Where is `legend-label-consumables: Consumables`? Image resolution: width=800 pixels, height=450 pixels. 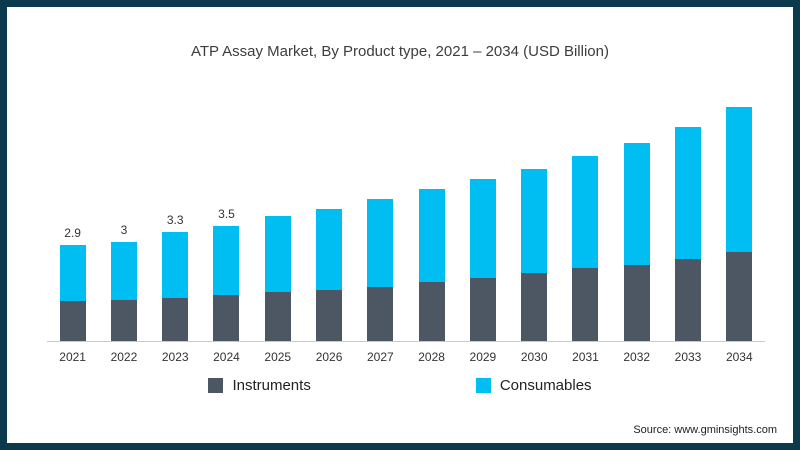 legend-label-consumables: Consumables is located at coordinates (545, 385).